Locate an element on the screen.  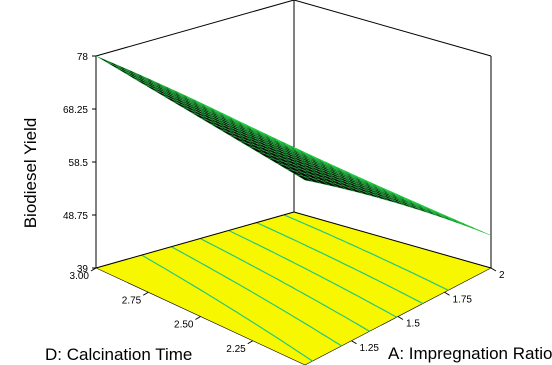
x-tick-label: 1.5 is located at coordinates (413, 324).